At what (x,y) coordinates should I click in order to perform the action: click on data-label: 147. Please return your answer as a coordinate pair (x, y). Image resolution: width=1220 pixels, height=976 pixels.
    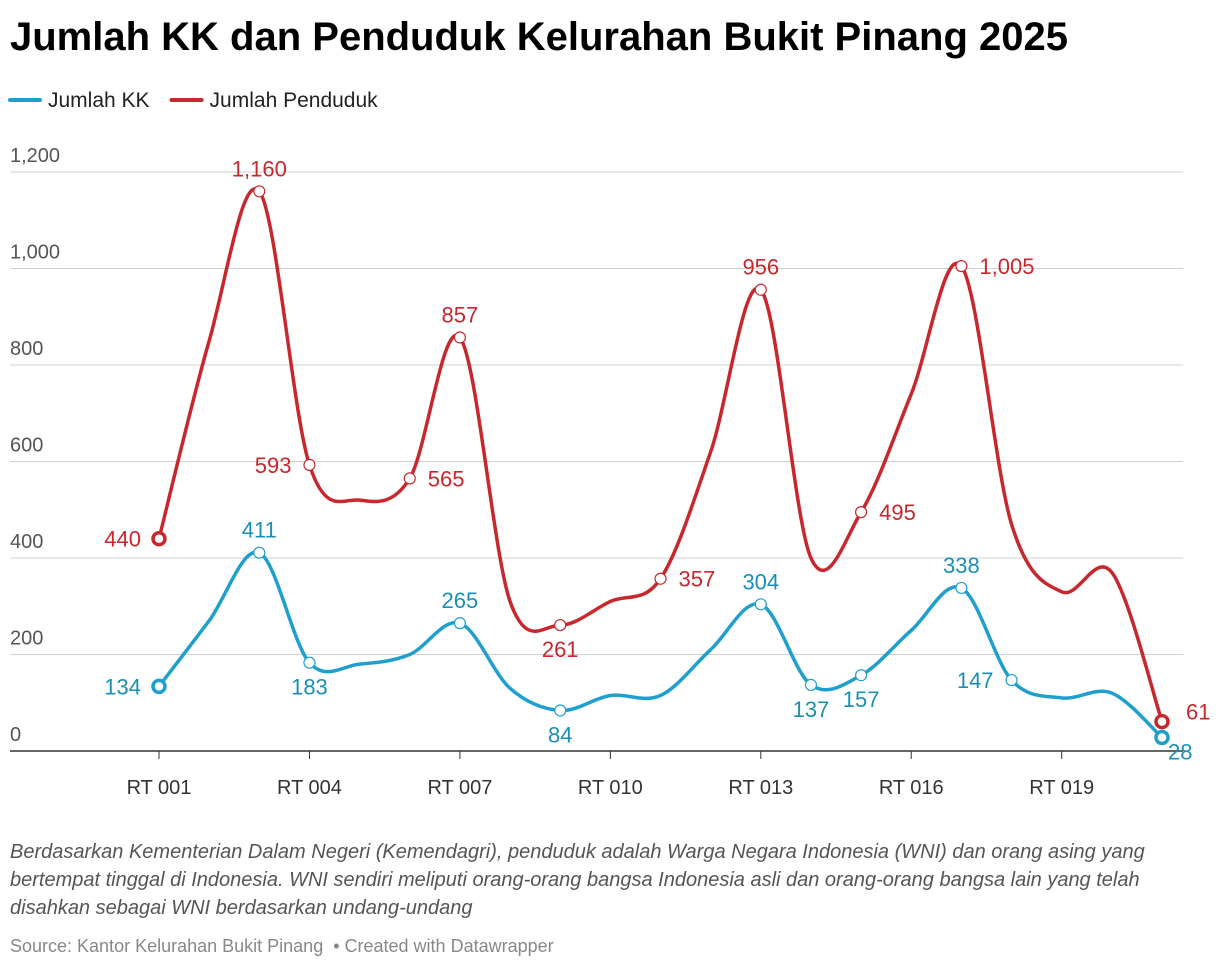
    Looking at the image, I should click on (975, 680).